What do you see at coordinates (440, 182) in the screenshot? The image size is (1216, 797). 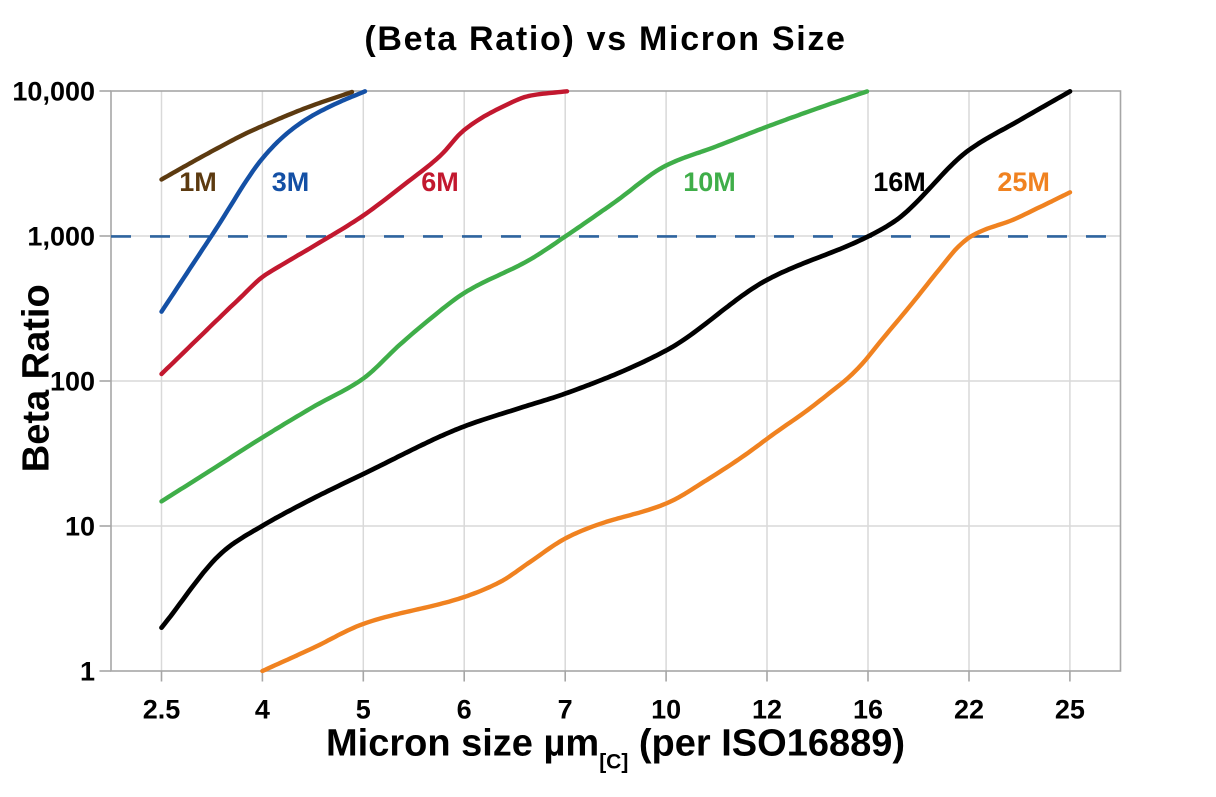 I see `svg-text: 6M` at bounding box center [440, 182].